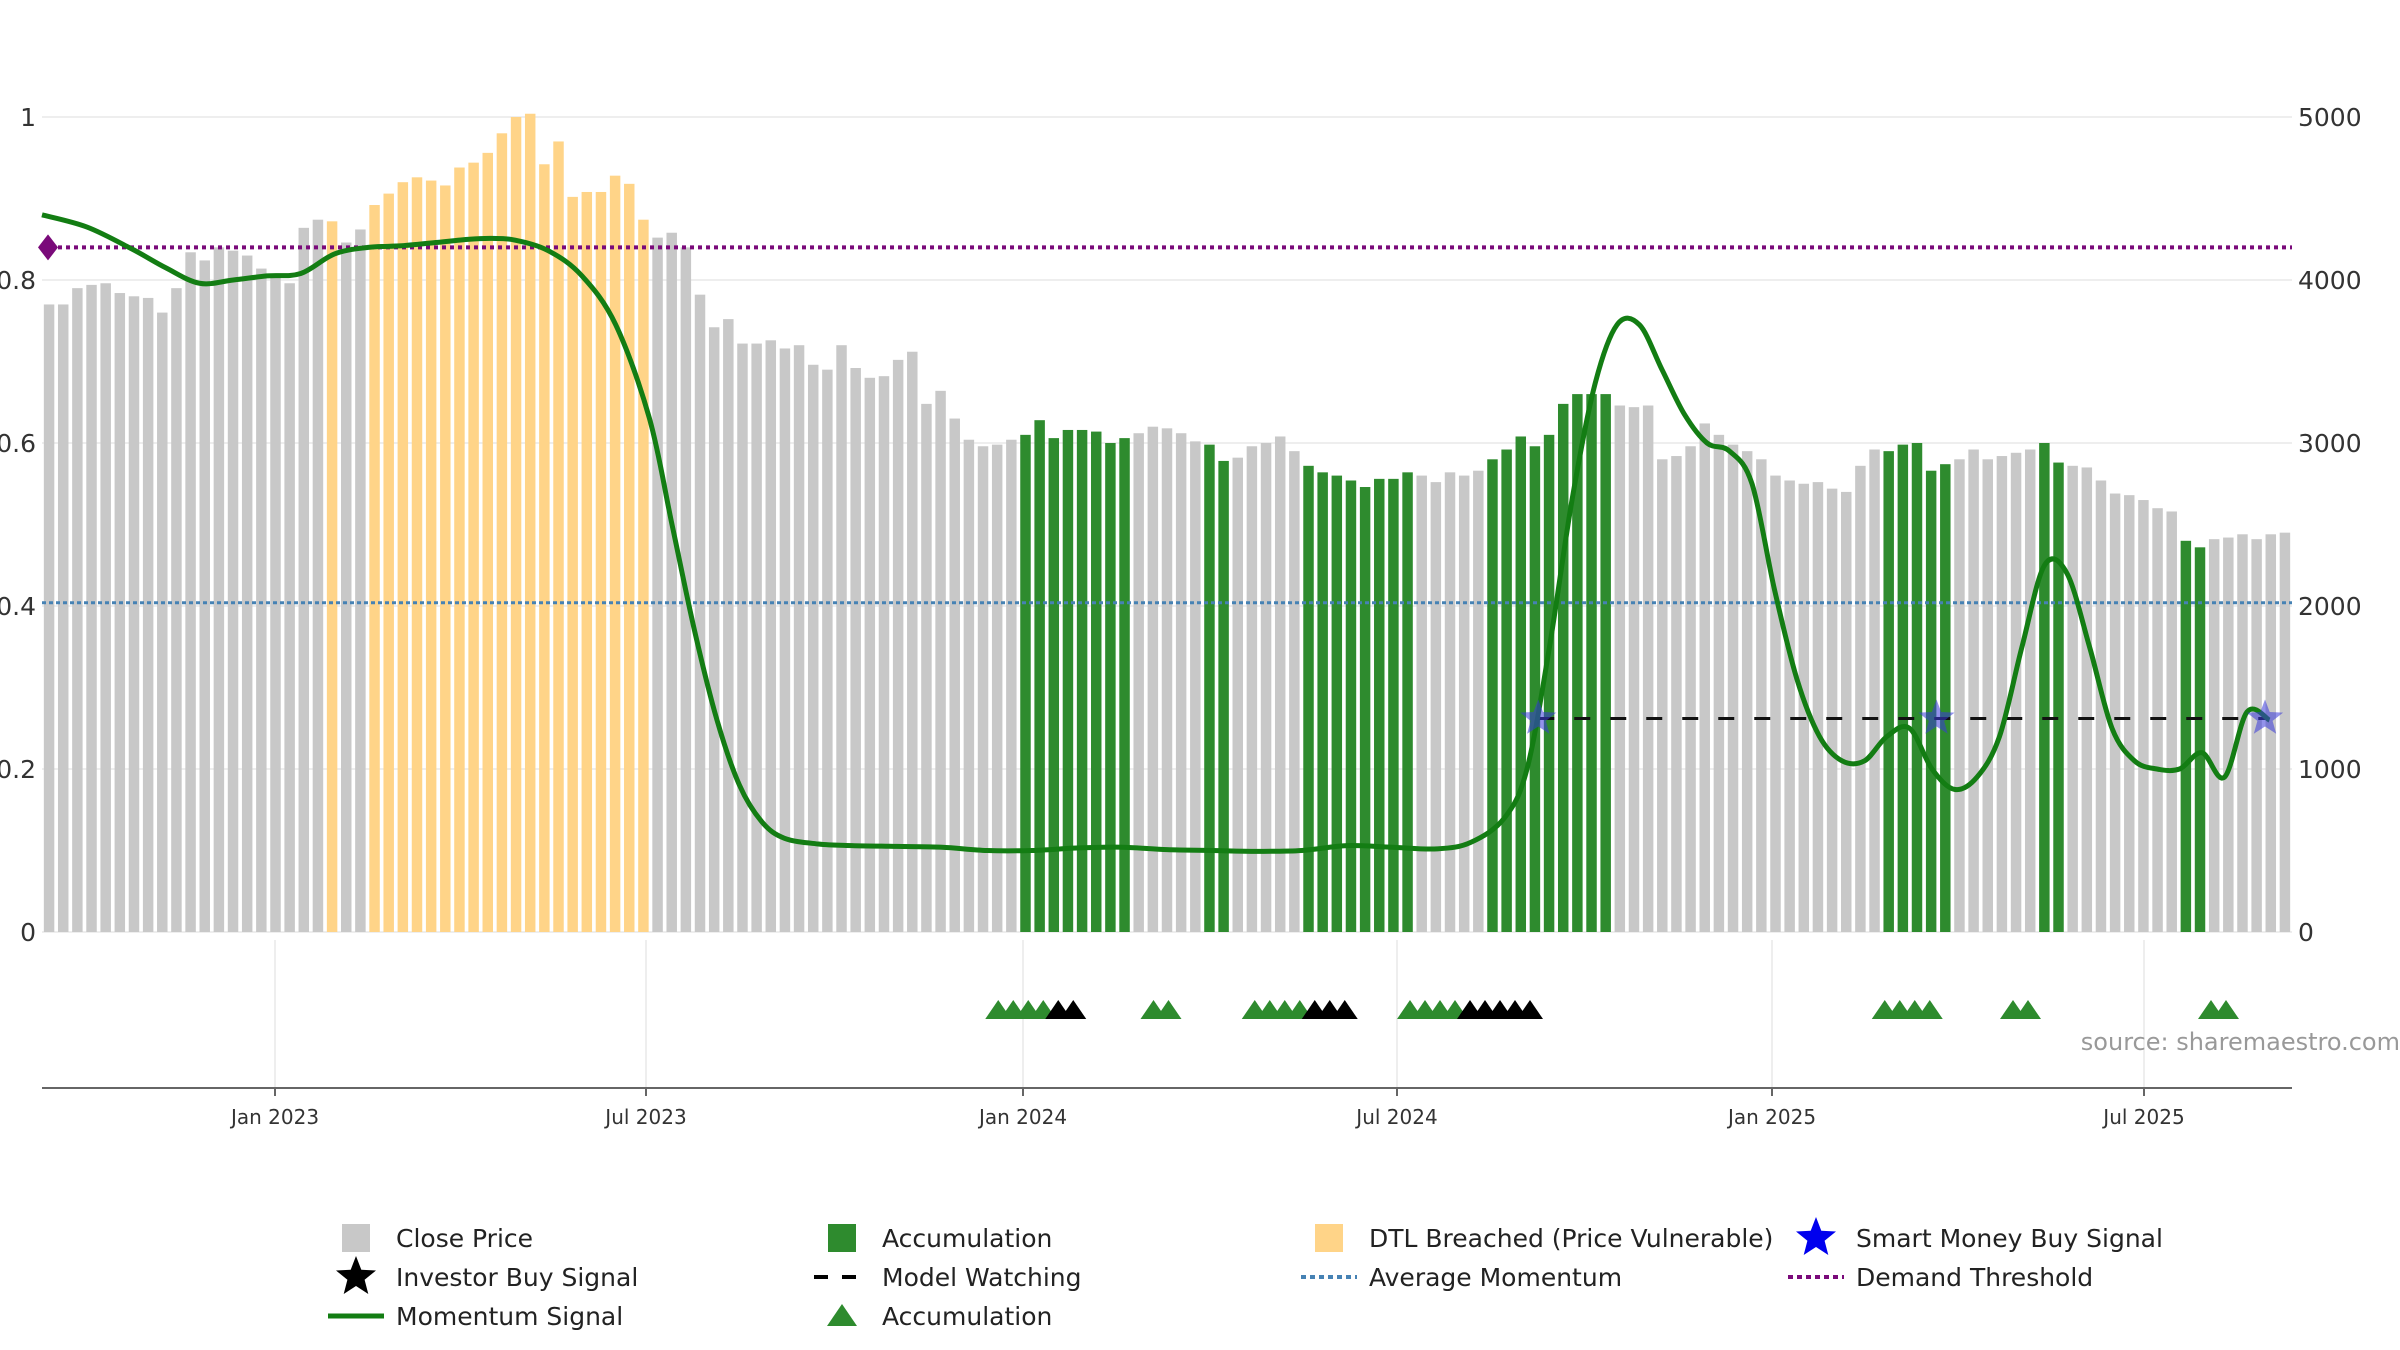 This screenshot has width=2400, height=1350. I want to click on source-credit: source: sharemaestro.com, so click(2240, 1042).